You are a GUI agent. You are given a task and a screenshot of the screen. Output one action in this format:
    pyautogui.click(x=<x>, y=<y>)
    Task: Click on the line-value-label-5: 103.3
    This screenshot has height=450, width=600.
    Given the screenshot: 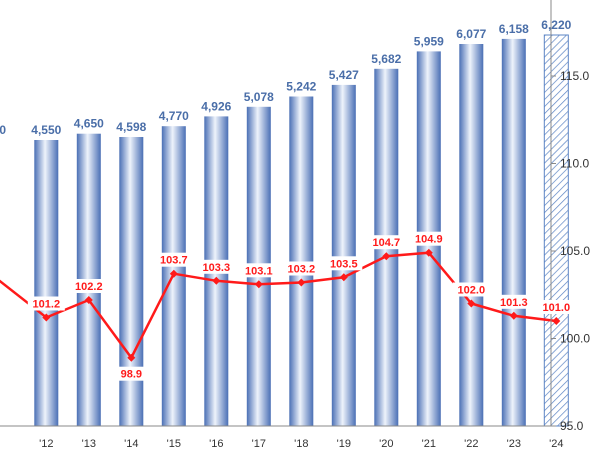 What is the action you would take?
    pyautogui.click(x=217, y=268)
    